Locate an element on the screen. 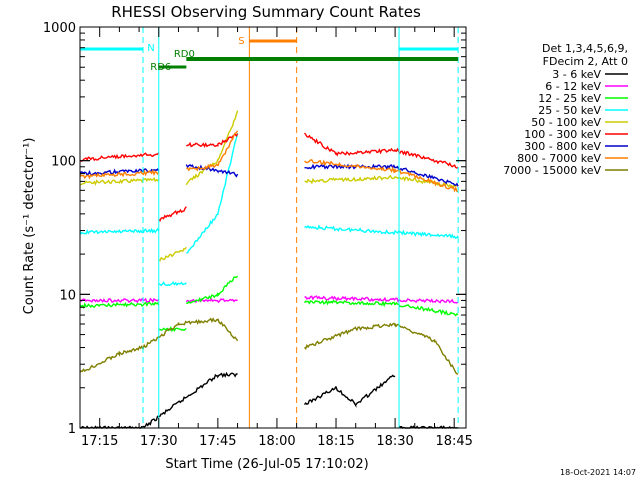  y-tick-label: 1000 is located at coordinates (59, 28).